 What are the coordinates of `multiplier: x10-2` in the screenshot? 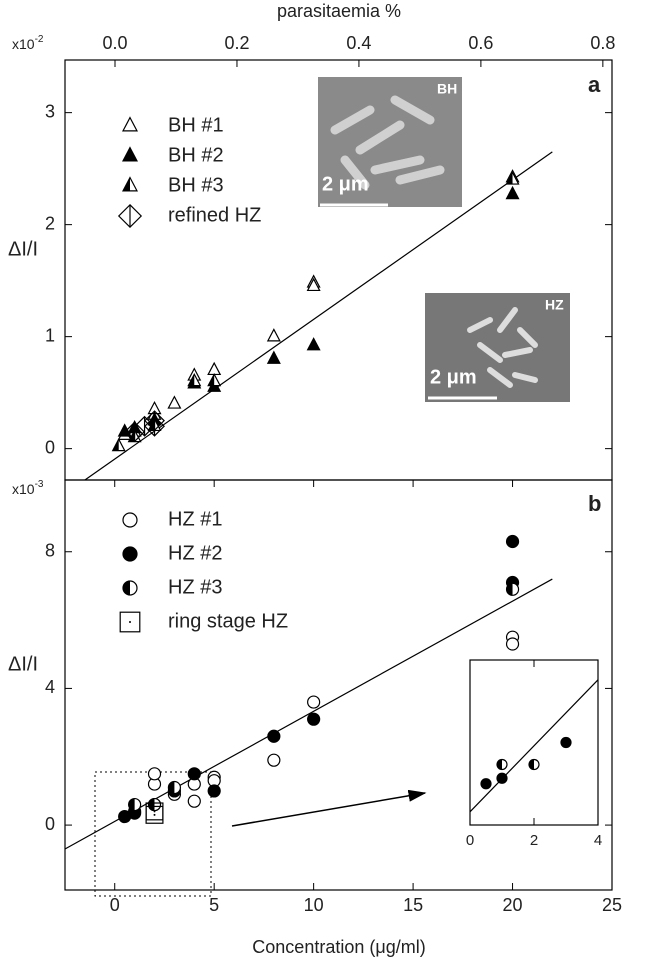 It's located at (28, 43).